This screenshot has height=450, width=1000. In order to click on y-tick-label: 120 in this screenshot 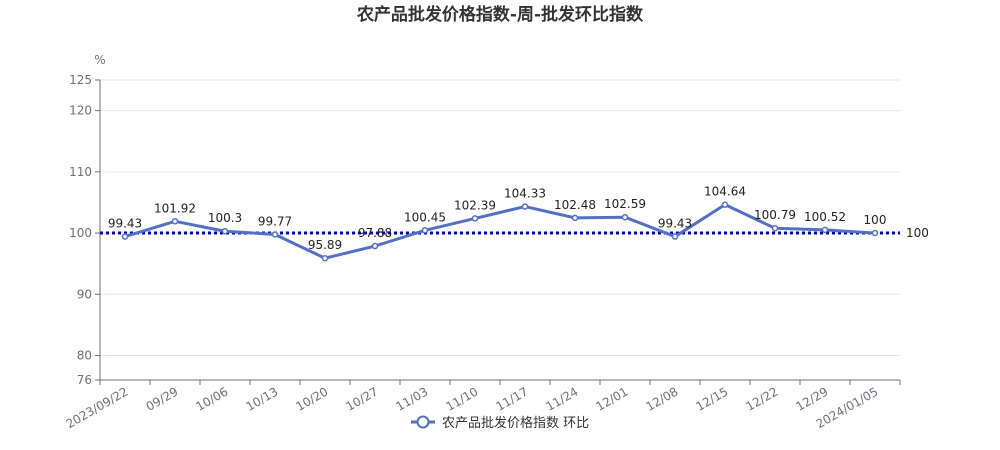, I will do `click(80, 111)`.